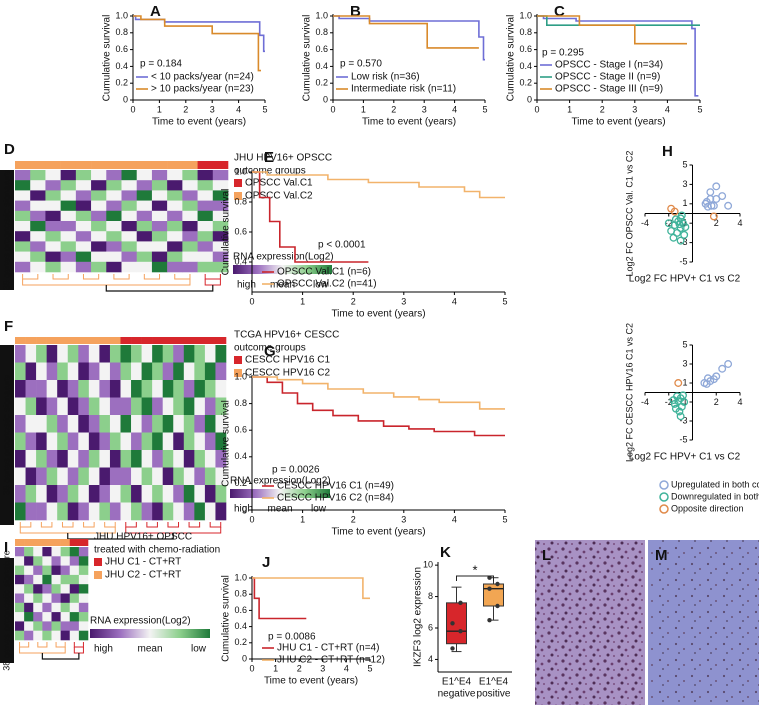 This screenshot has height=705, width=759. Describe the element at coordinates (321, 32) in the screenshot. I see `y-tick-label: 0.8` at that location.